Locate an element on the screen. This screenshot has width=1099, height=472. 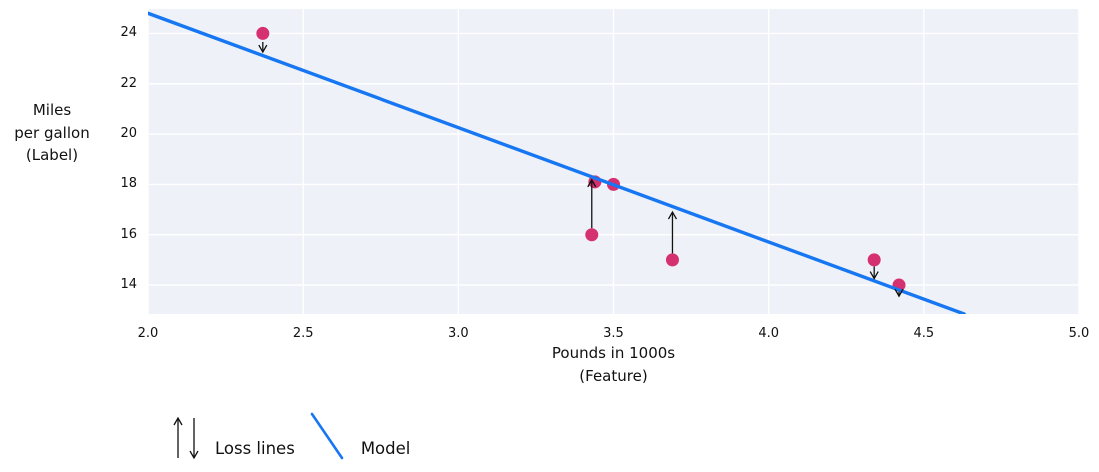
model-legend-icon is located at coordinates (327, 436).